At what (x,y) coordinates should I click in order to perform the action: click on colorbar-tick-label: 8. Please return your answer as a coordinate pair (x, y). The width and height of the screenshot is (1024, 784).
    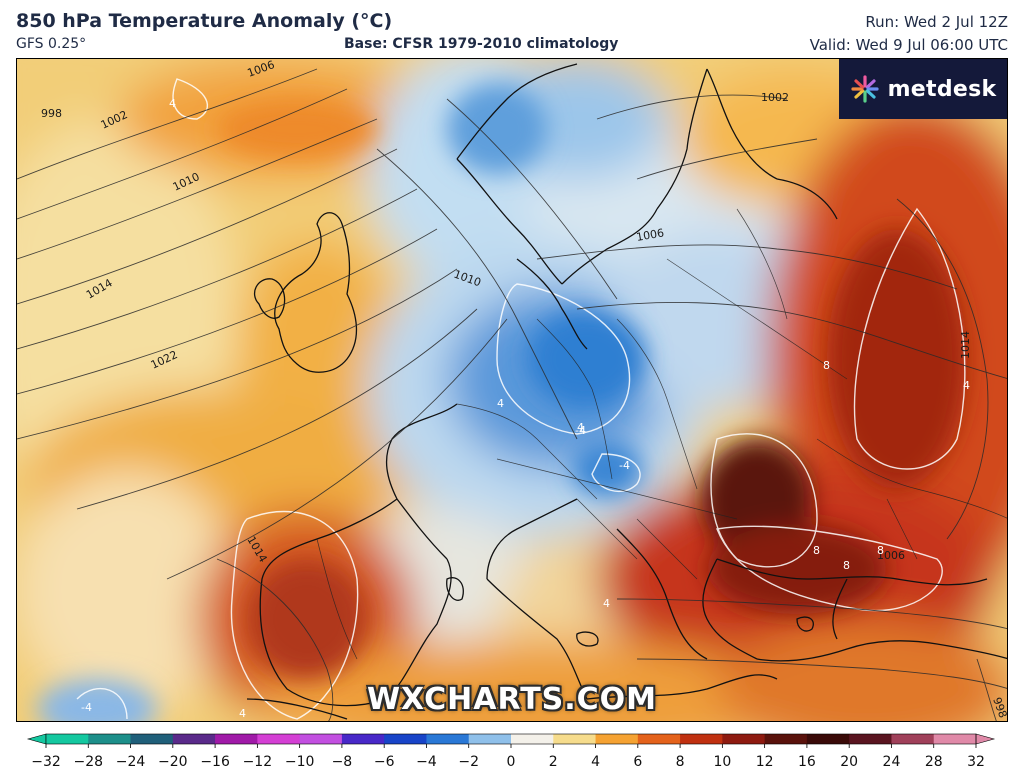
    Looking at the image, I should click on (680, 762).